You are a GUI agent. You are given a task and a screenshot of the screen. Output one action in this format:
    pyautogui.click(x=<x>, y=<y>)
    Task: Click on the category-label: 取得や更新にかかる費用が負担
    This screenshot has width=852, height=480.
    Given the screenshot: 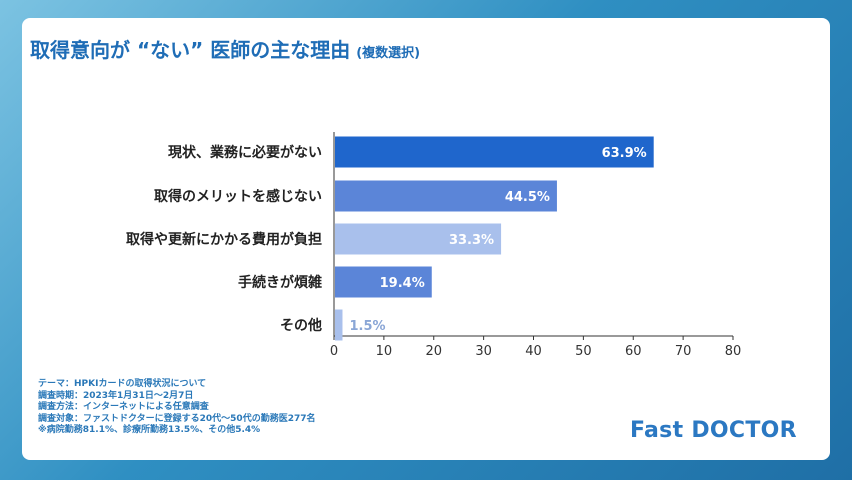 What is the action you would take?
    pyautogui.click(x=224, y=240)
    